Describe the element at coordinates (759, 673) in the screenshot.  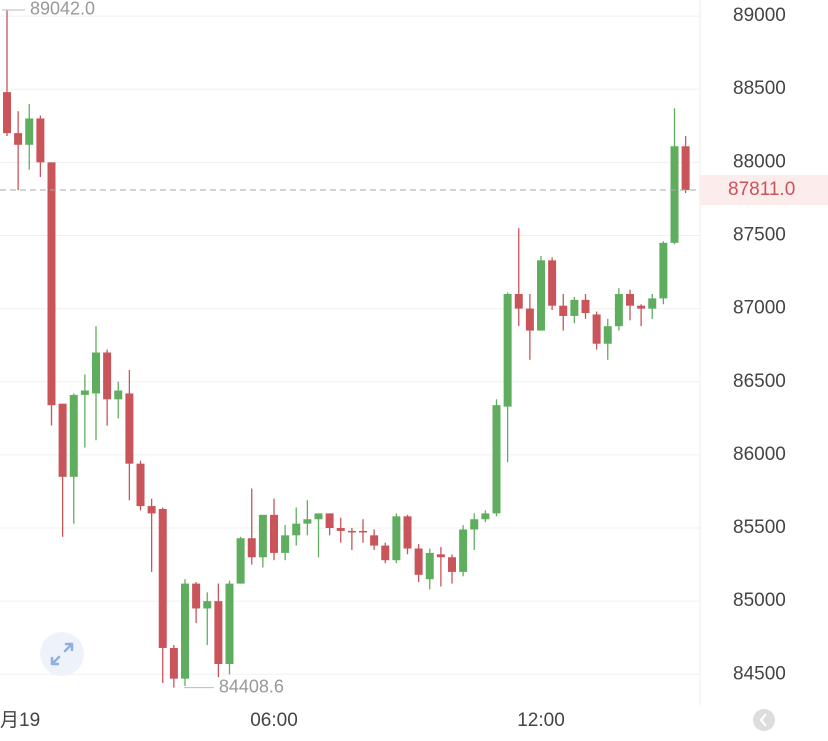
I see `y-tick-label: 84500` at that location.